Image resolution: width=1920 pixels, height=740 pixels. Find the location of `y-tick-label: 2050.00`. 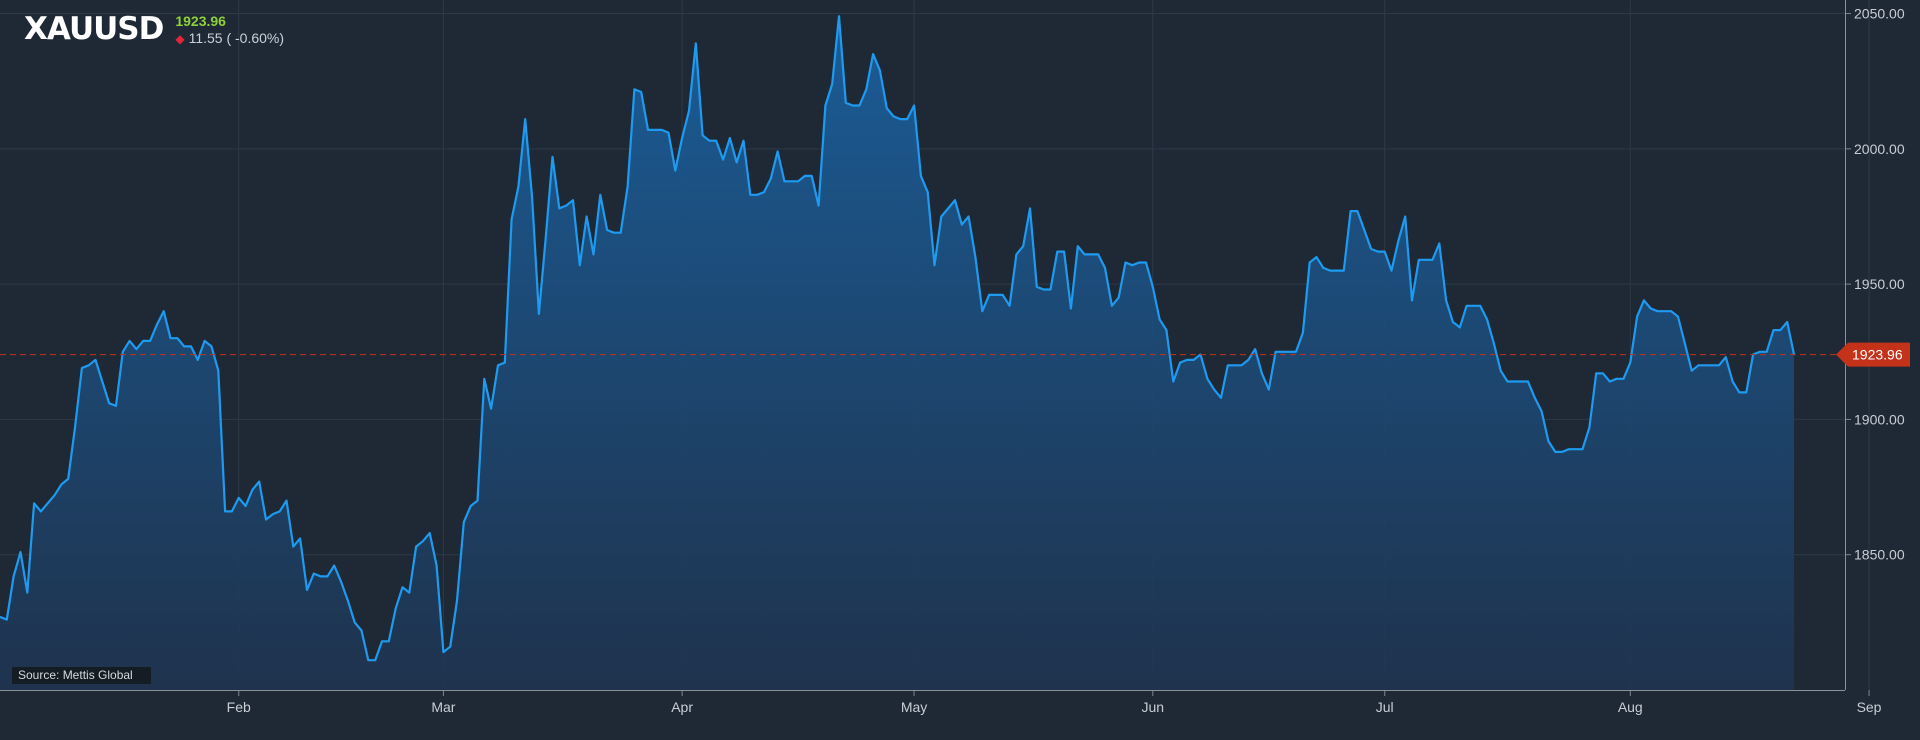

y-tick-label: 2050.00 is located at coordinates (1879, 14).